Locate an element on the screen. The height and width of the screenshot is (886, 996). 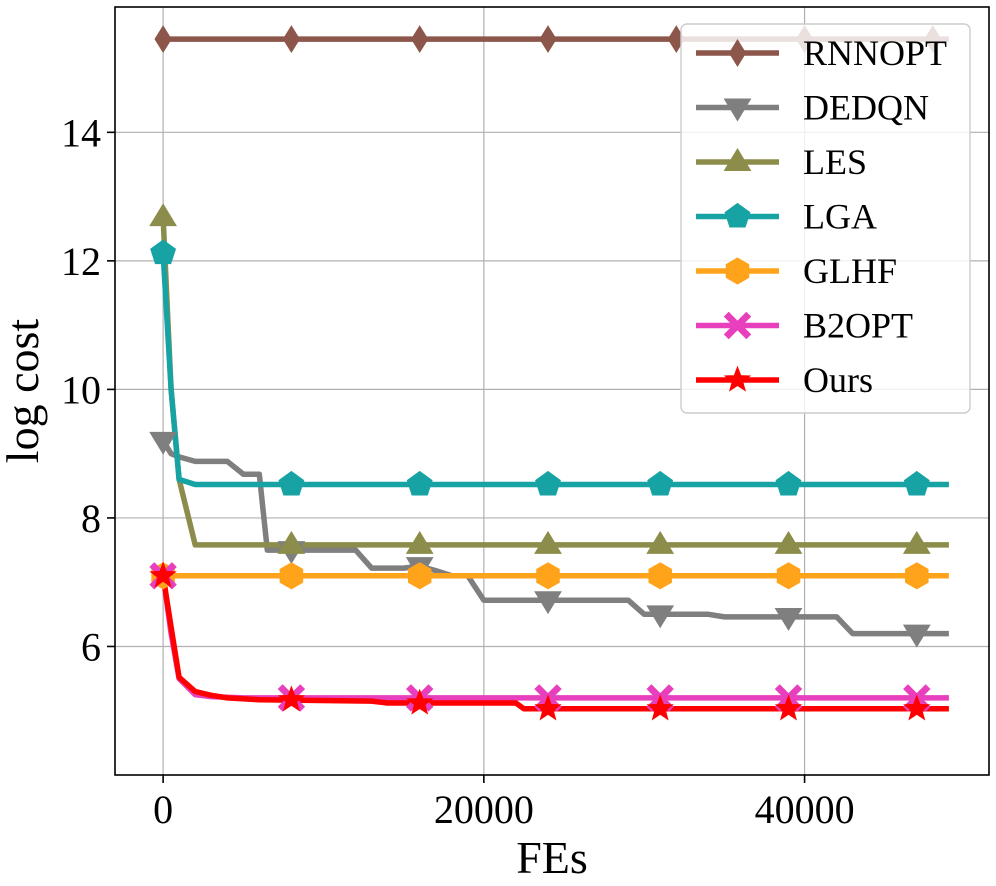
legend-item-les: LES is located at coordinates (781, 162).